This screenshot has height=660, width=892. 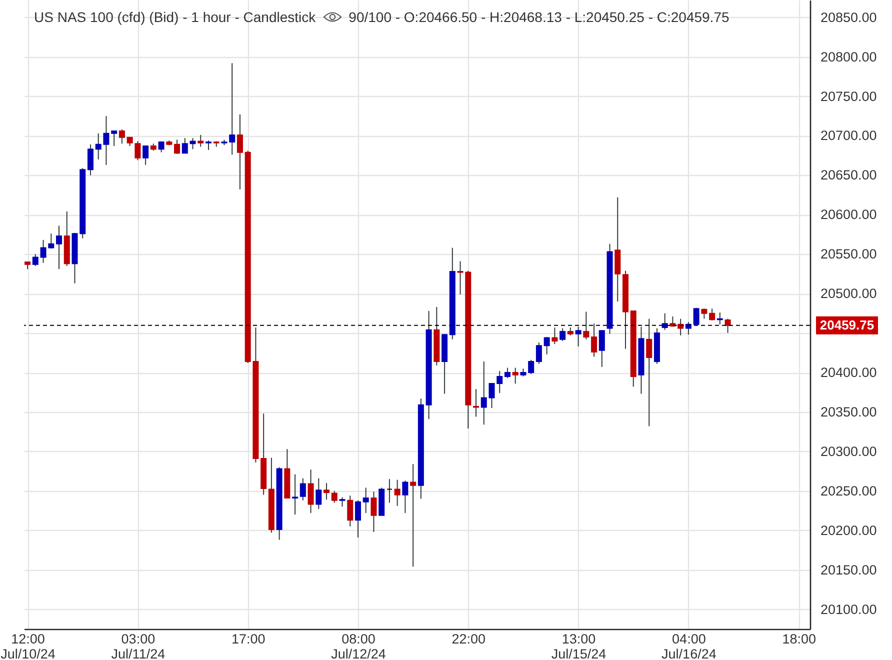 What do you see at coordinates (848, 412) in the screenshot?
I see `y-tick-label: 20350.00` at bounding box center [848, 412].